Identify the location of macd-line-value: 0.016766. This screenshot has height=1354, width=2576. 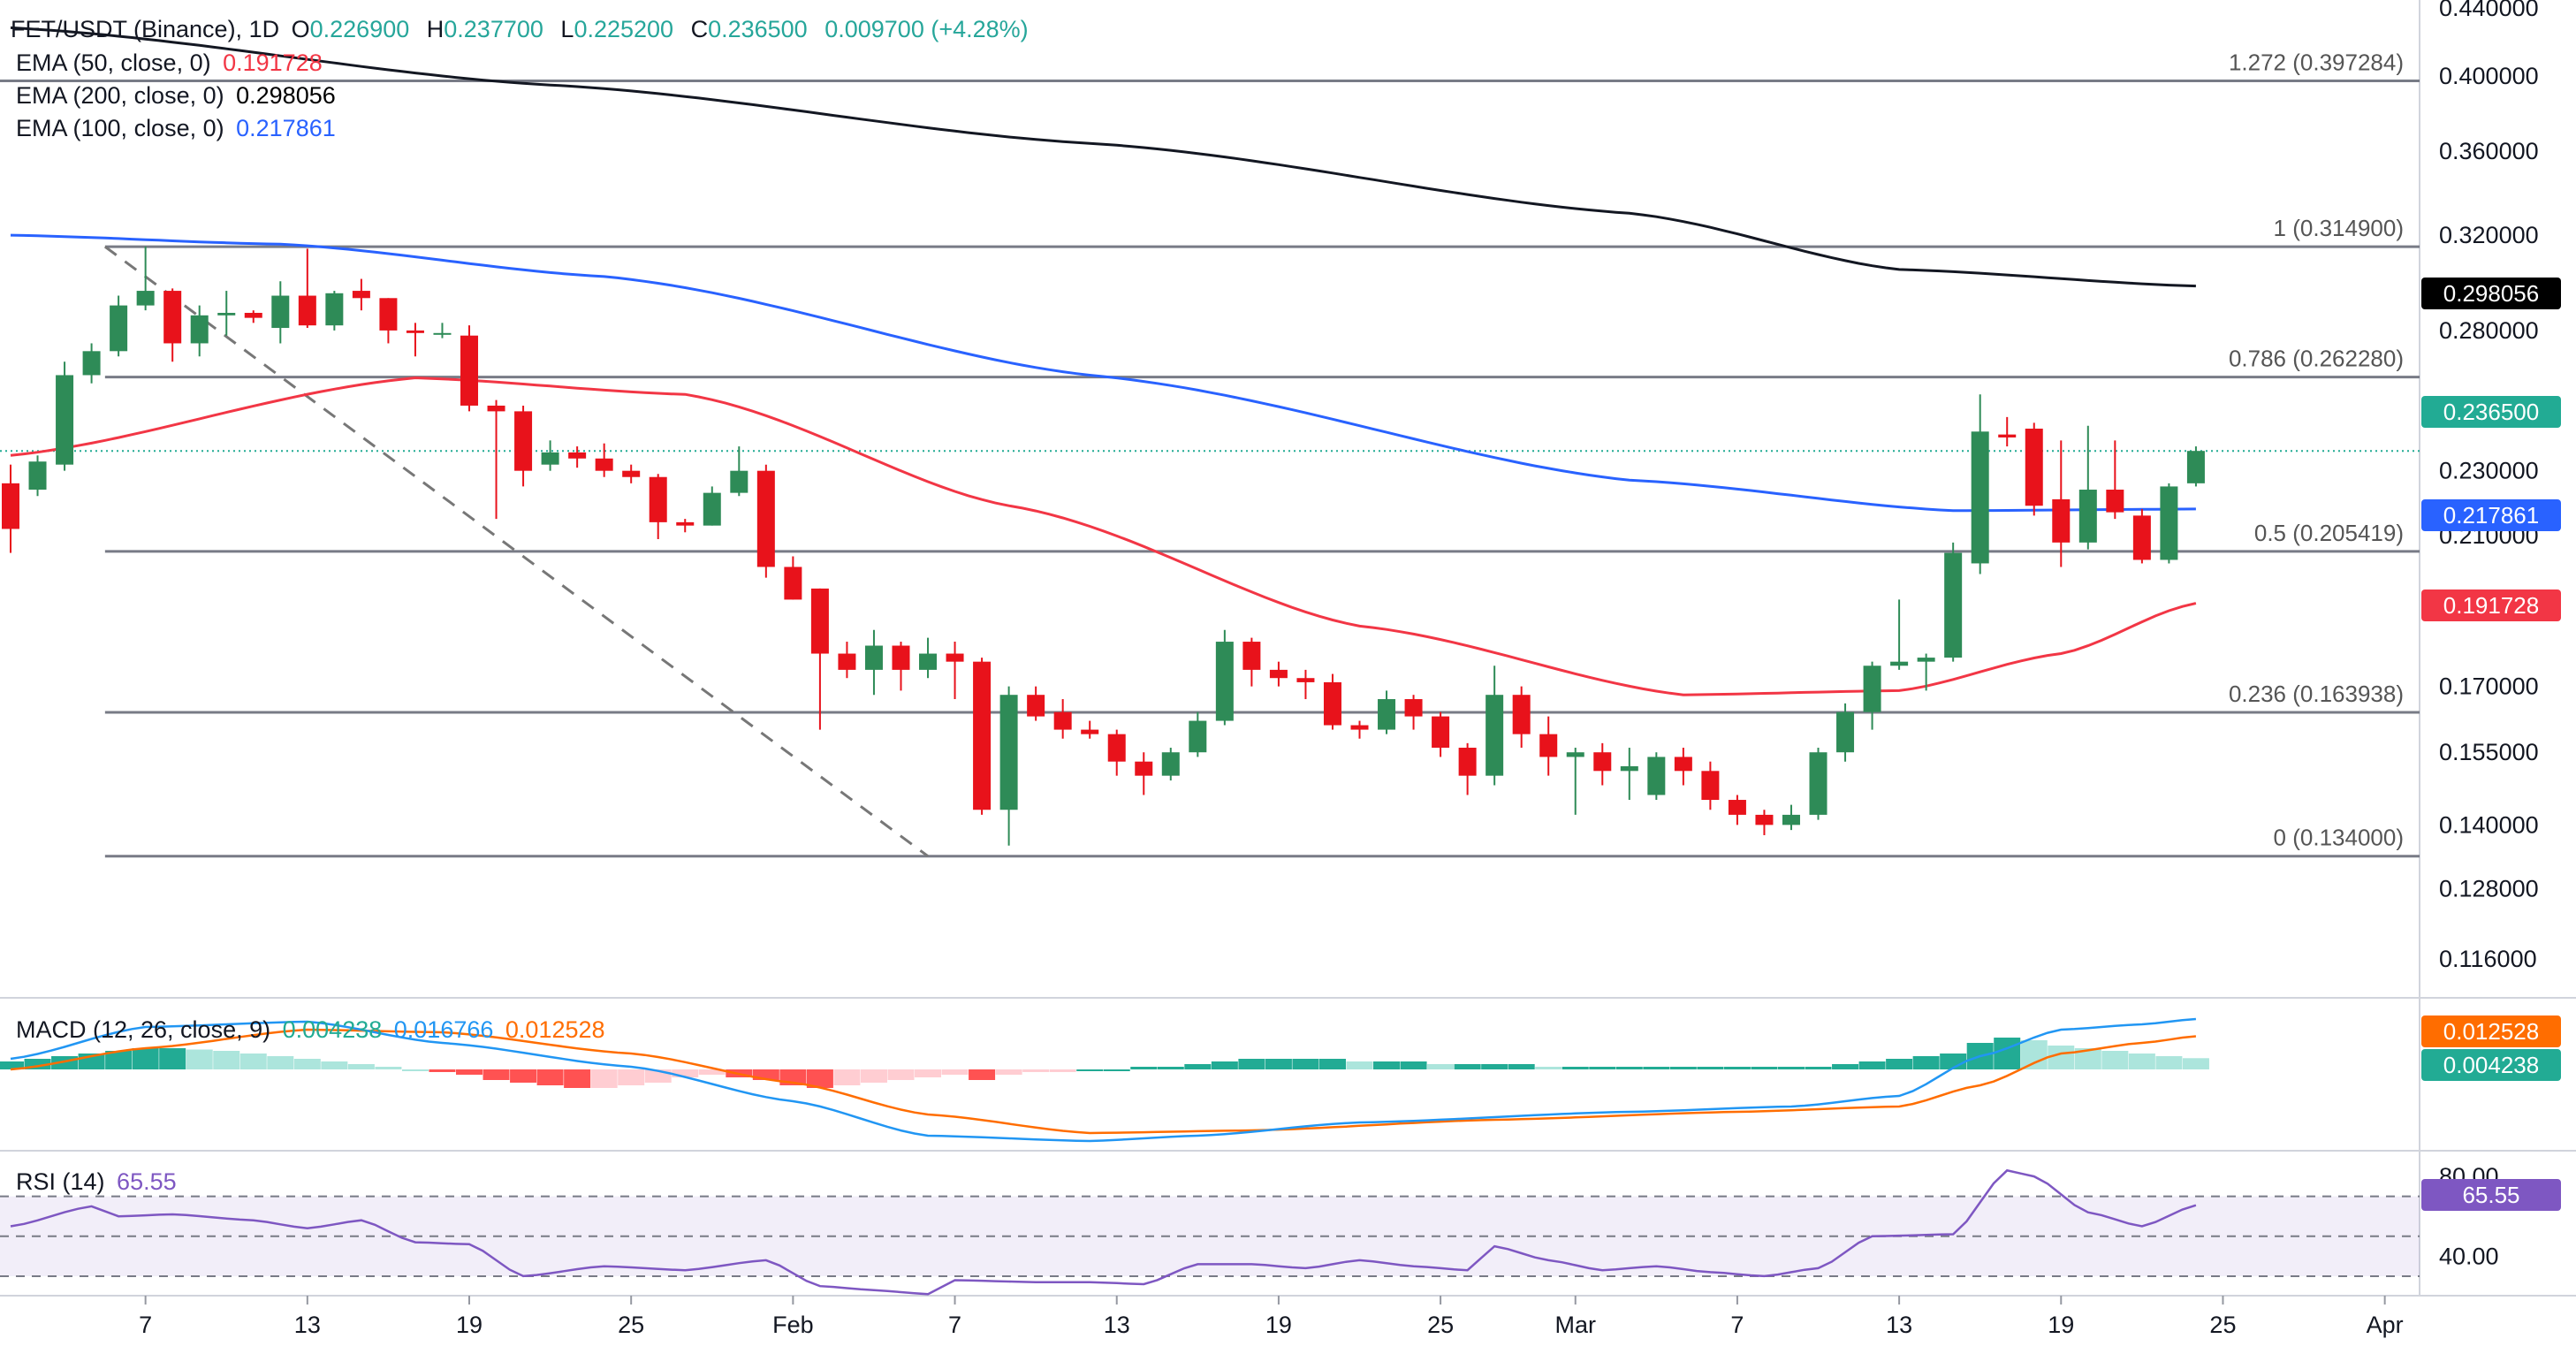
(443, 1029).